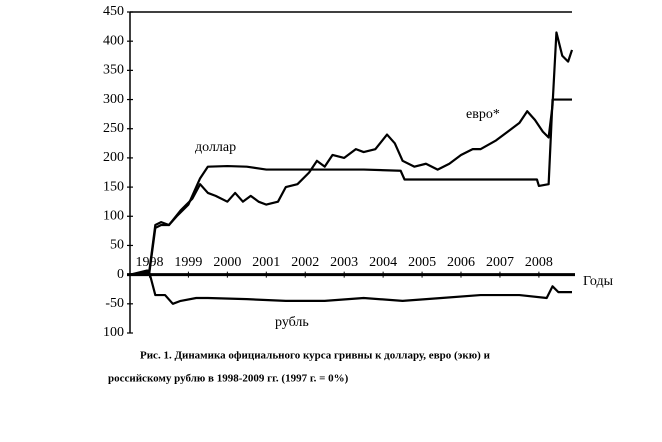 This screenshot has width=662, height=442. I want to click on x-tick-label: 2003, so click(344, 262).